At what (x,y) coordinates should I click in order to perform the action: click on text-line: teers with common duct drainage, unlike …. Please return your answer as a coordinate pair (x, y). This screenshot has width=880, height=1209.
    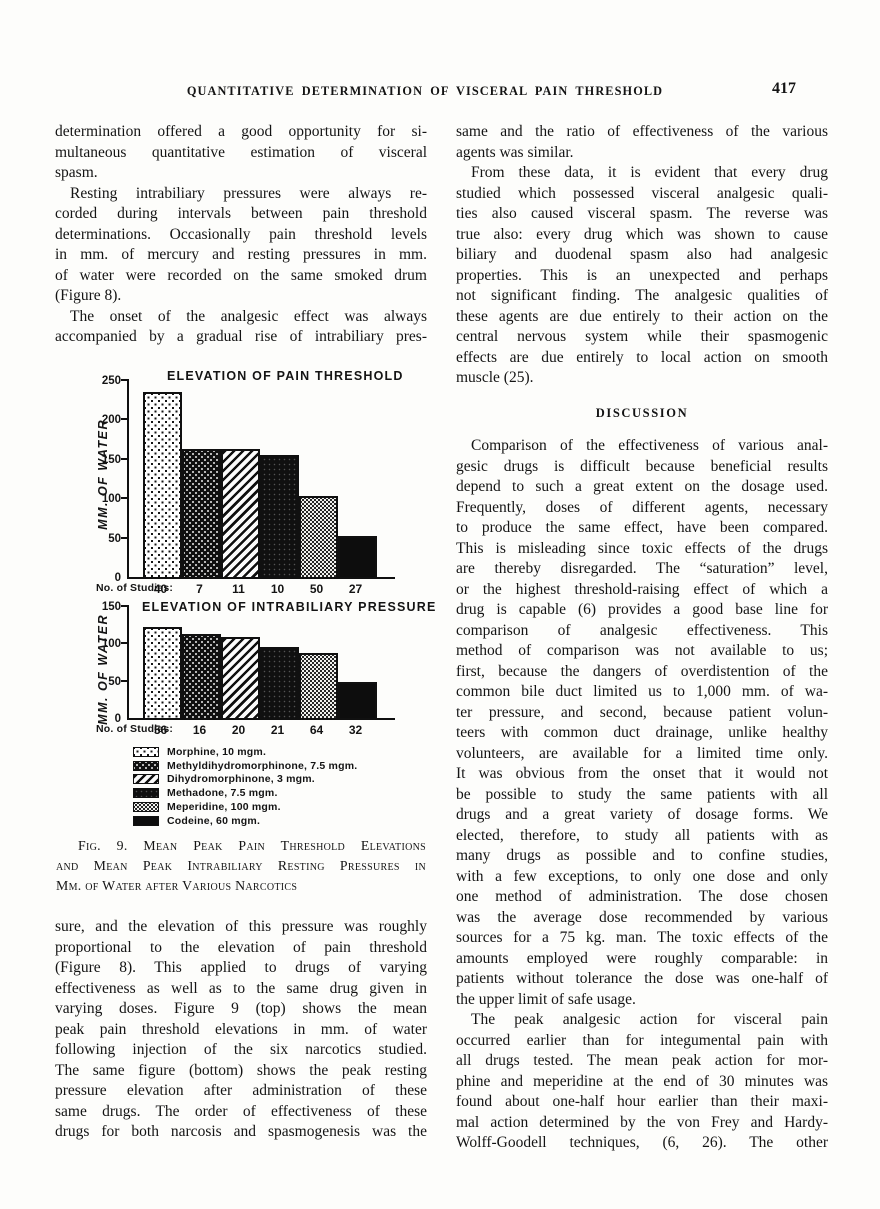
    Looking at the image, I should click on (642, 732).